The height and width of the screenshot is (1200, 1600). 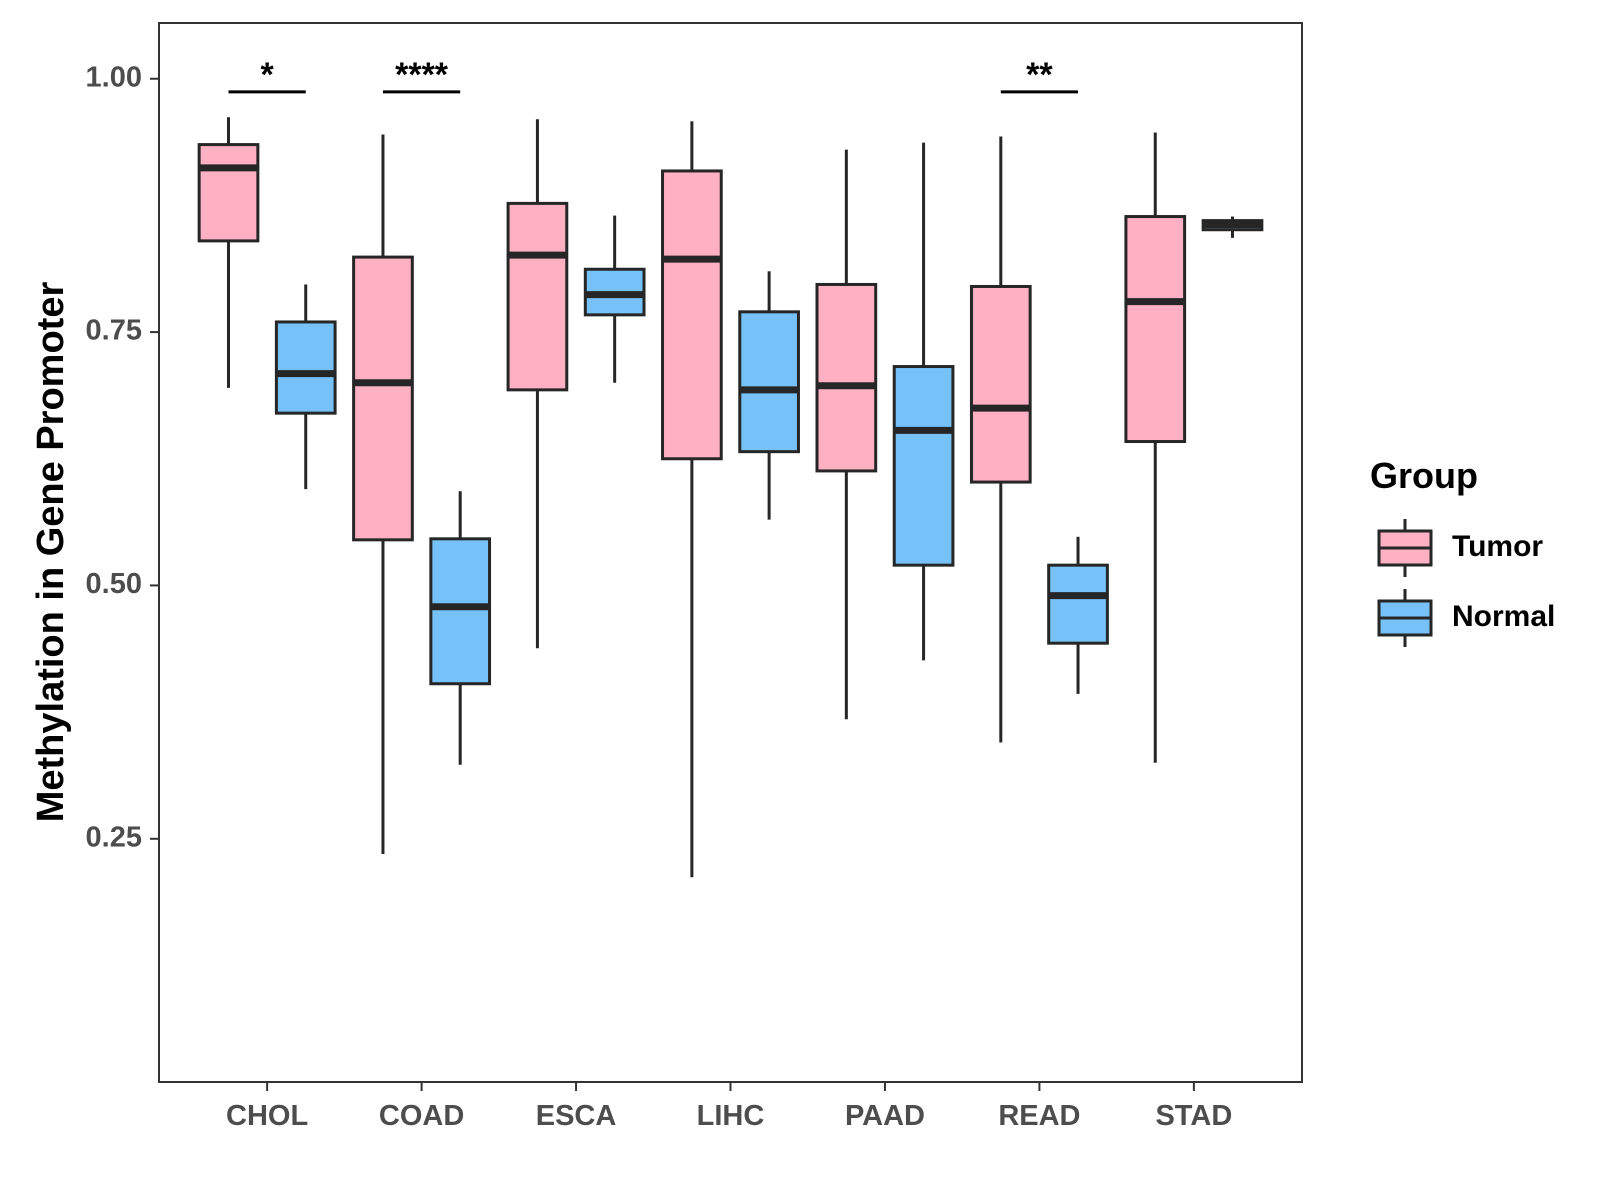 I want to click on box-normal-chol, so click(x=305, y=387).